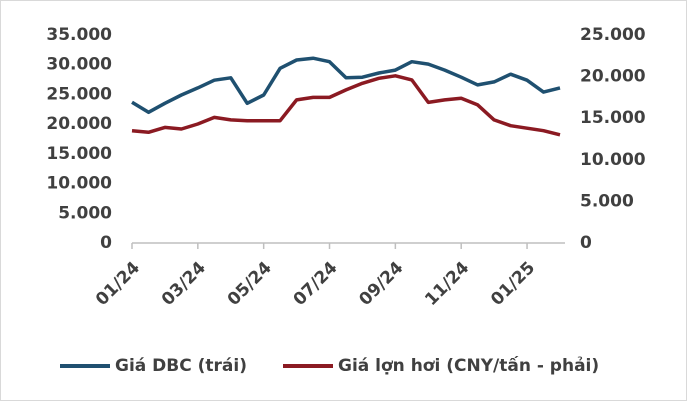 The height and width of the screenshot is (401, 687). I want to click on y-tick-label: 35.000, so click(79, 35).